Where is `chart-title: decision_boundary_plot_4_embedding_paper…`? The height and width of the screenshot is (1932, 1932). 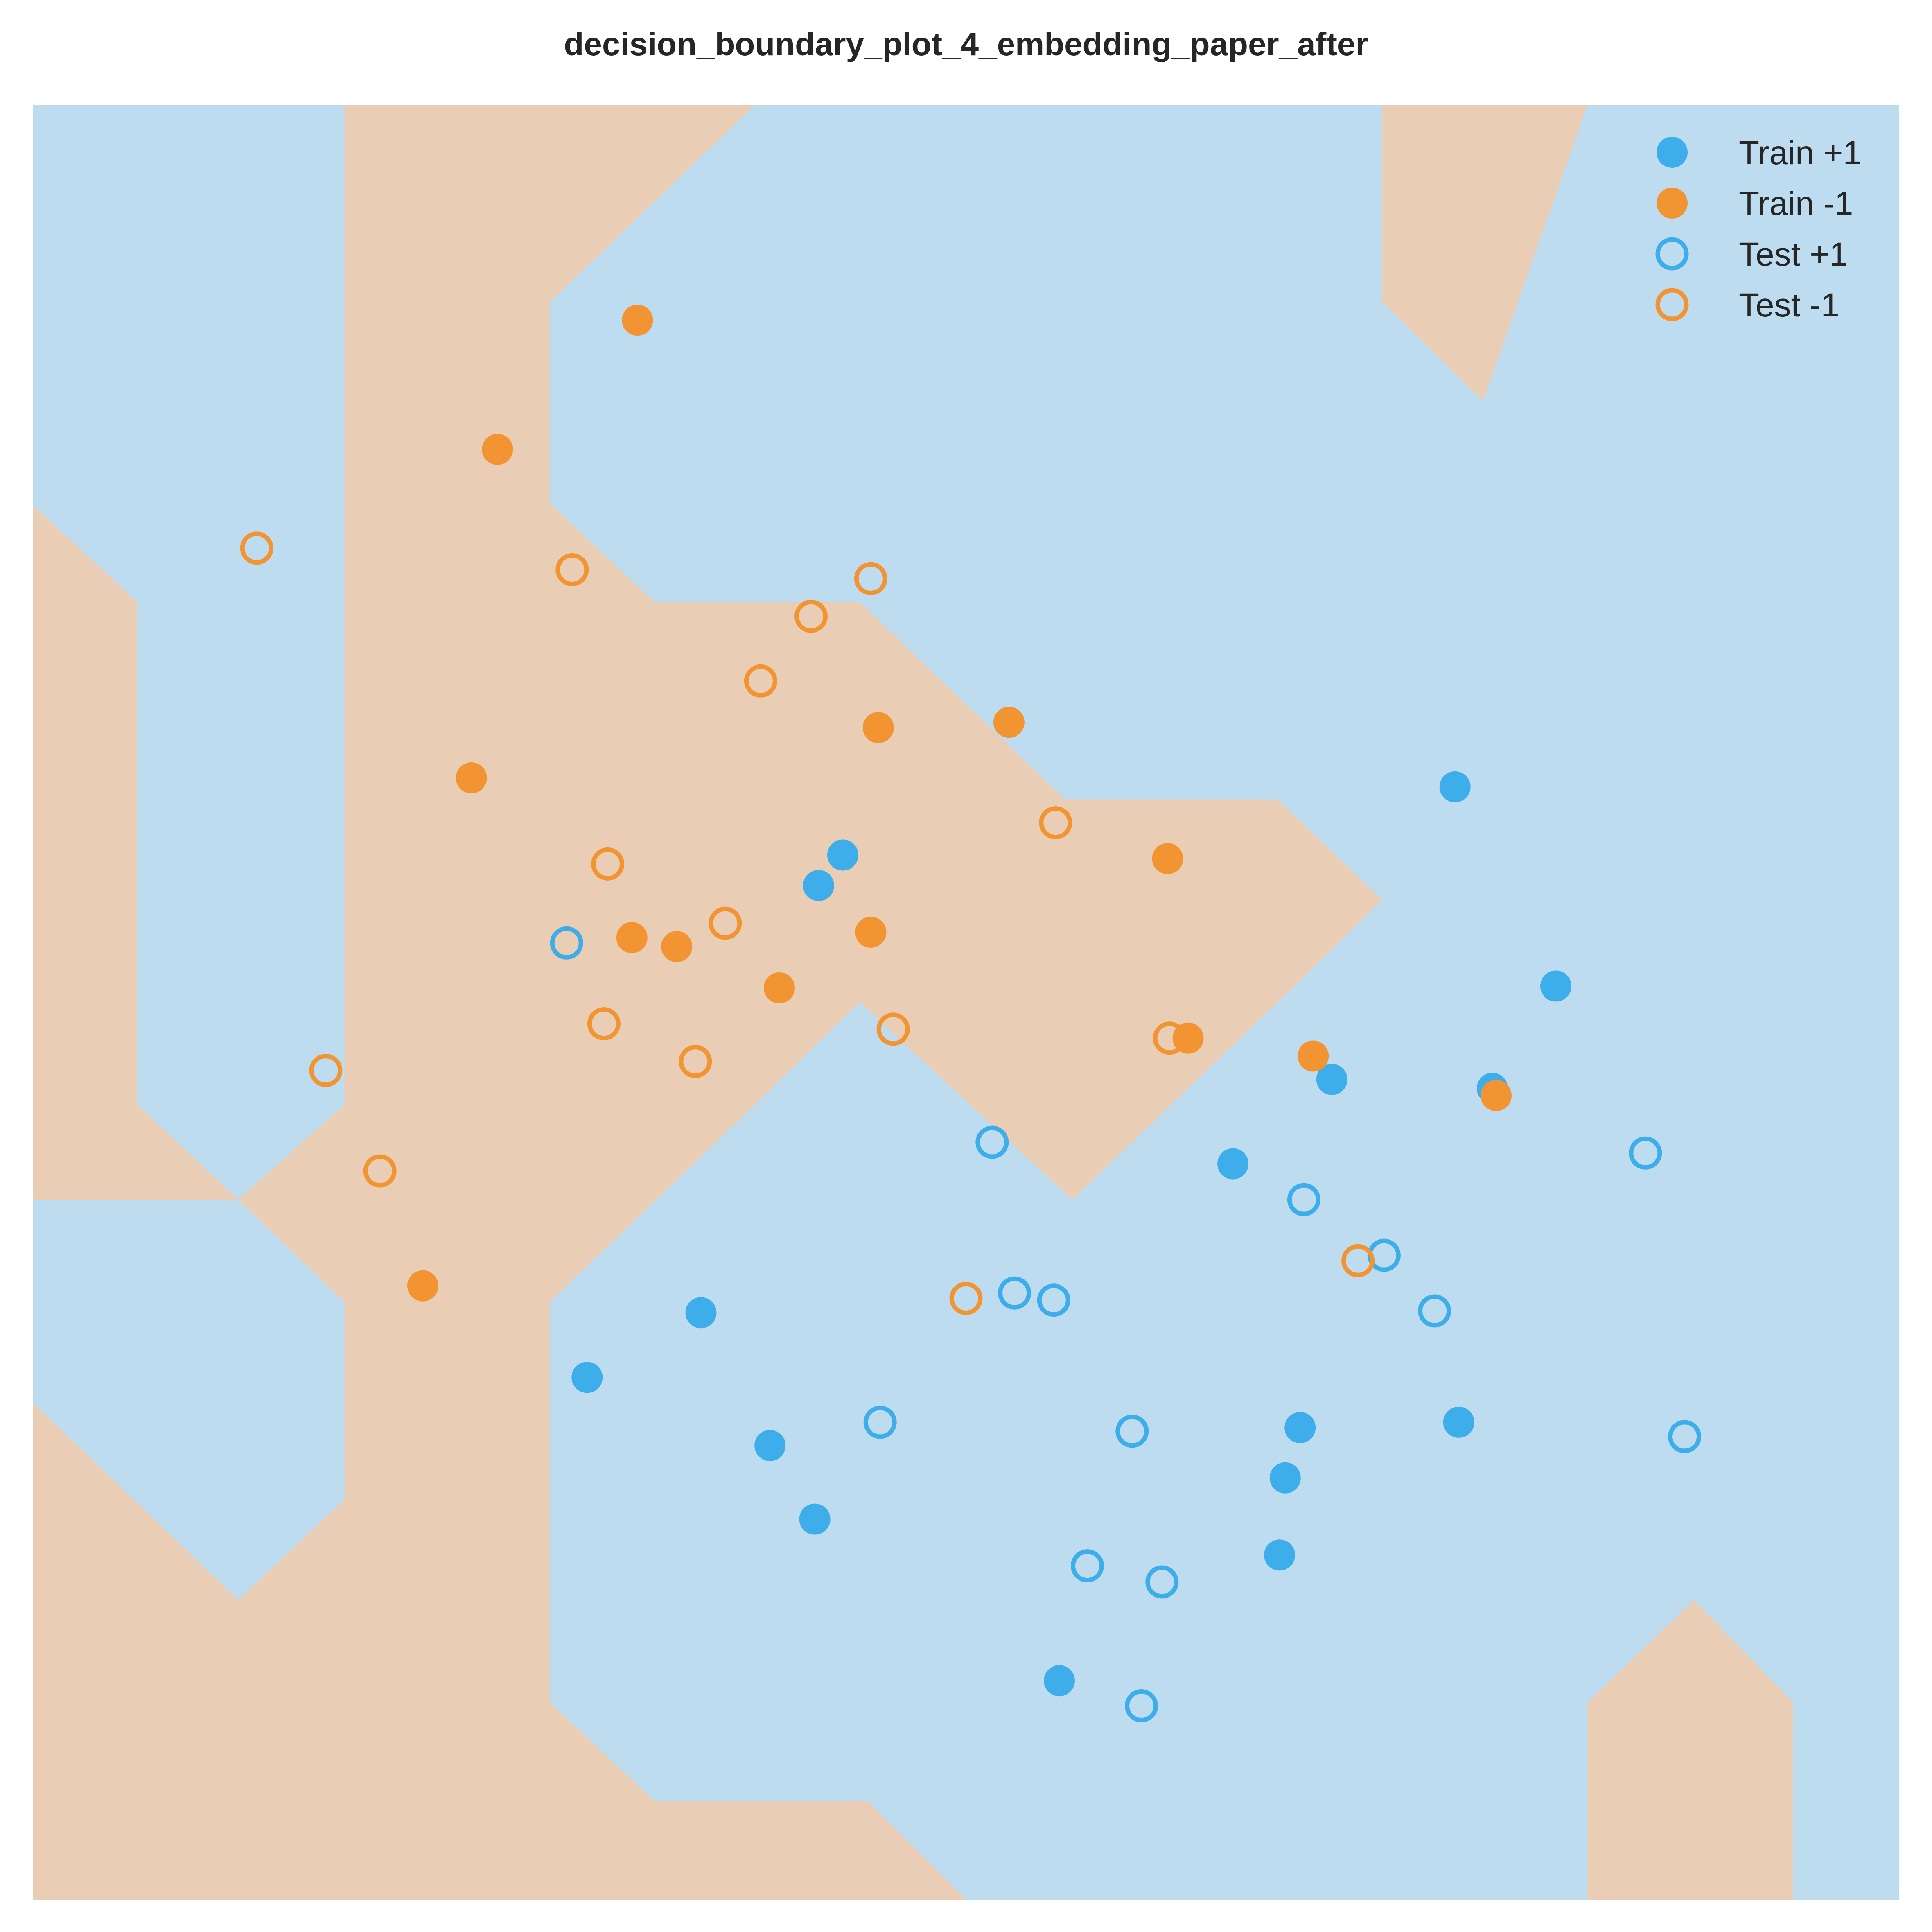
chart-title: decision_boundary_plot_4_embedding_paper… is located at coordinates (966, 44).